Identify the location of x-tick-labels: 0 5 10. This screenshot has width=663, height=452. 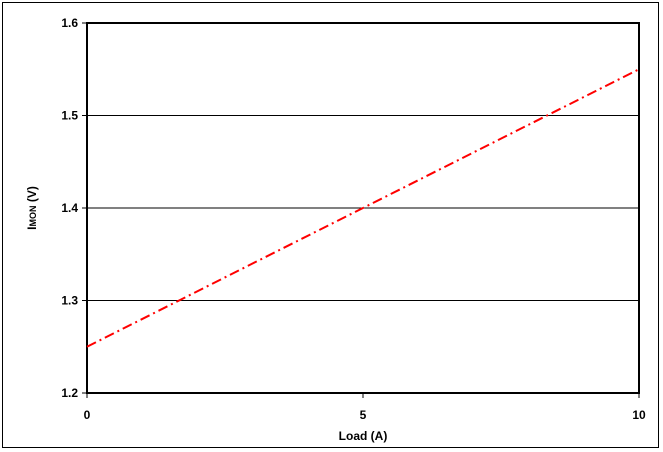
(365, 407).